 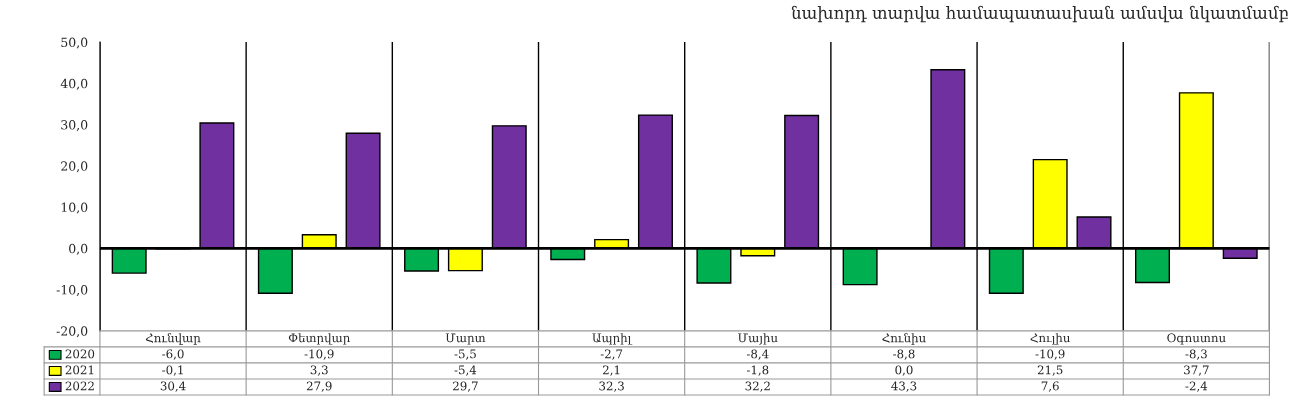 I want to click on data-label: 3,3, so click(x=319, y=370).